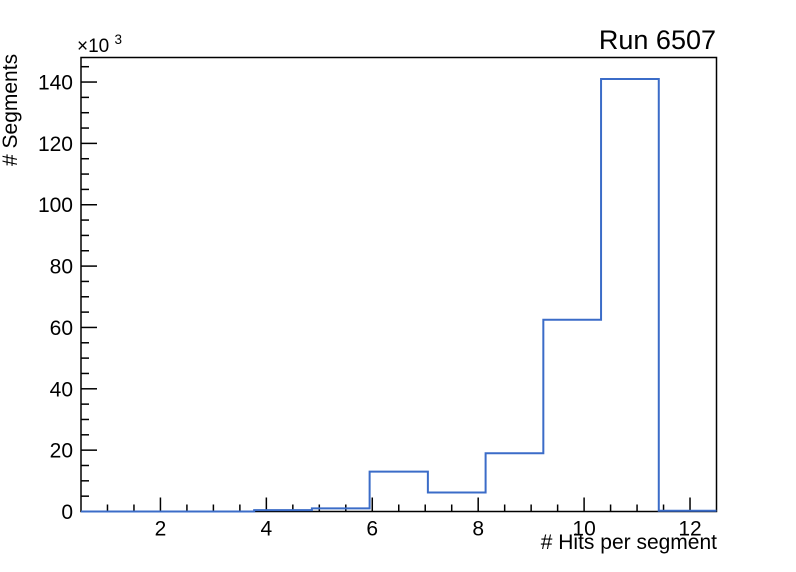  I want to click on y-tick-label: 60, so click(61, 328).